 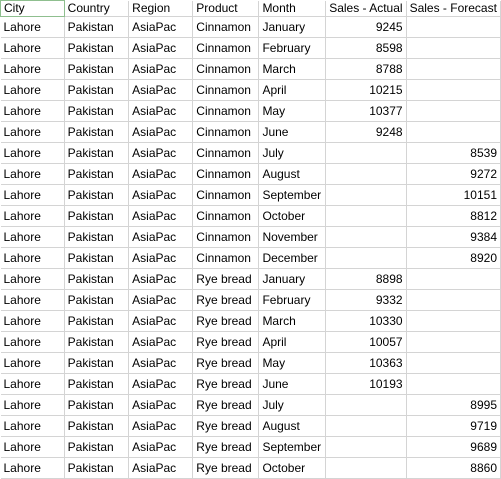 What do you see at coordinates (292, 8) in the screenshot?
I see `header-cell-month: Month` at bounding box center [292, 8].